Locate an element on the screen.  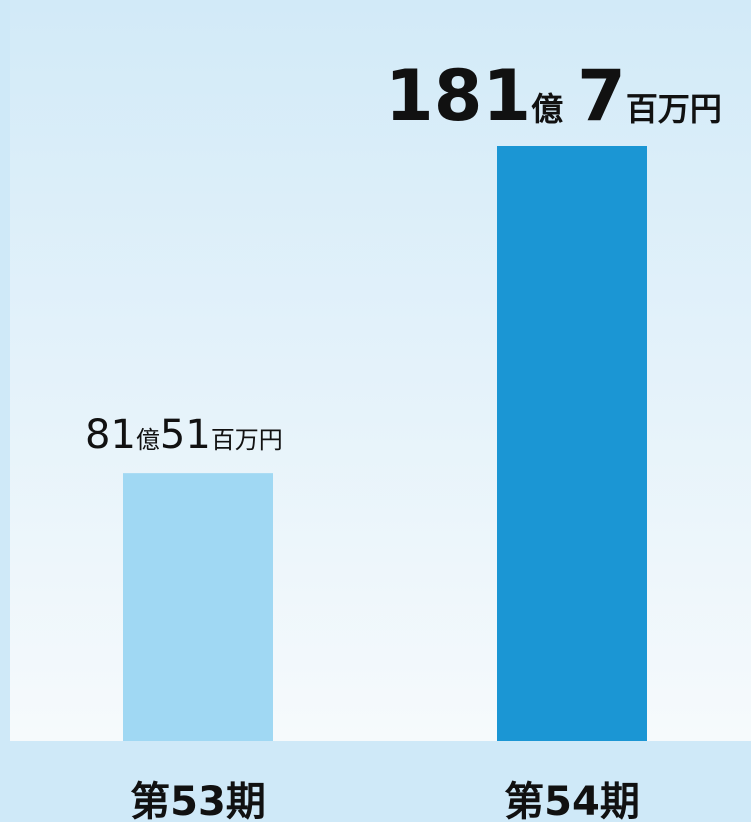
value-label: 181億 7百万円 is located at coordinates (553, 96).